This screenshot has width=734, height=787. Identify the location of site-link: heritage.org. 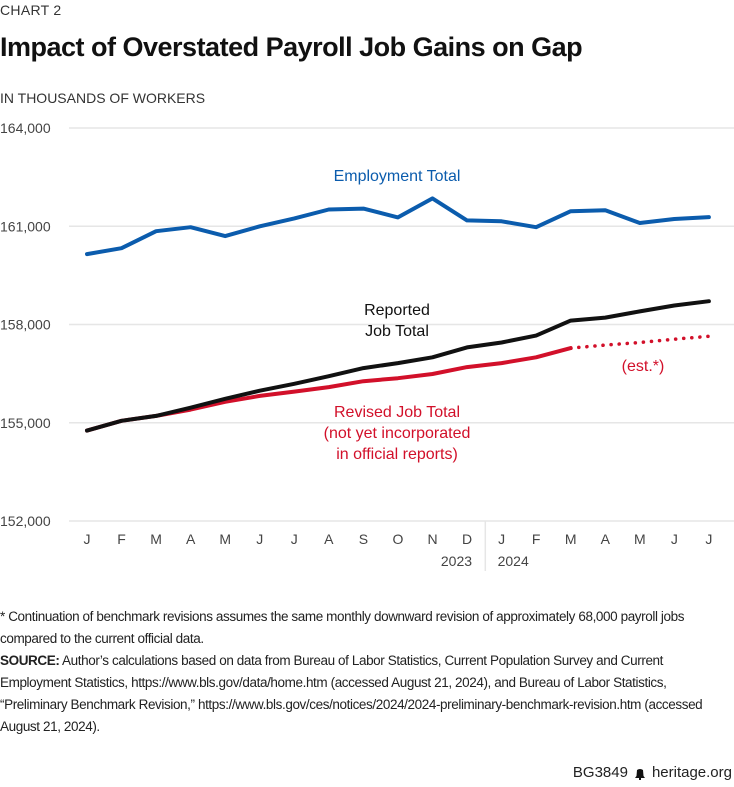
(691, 772).